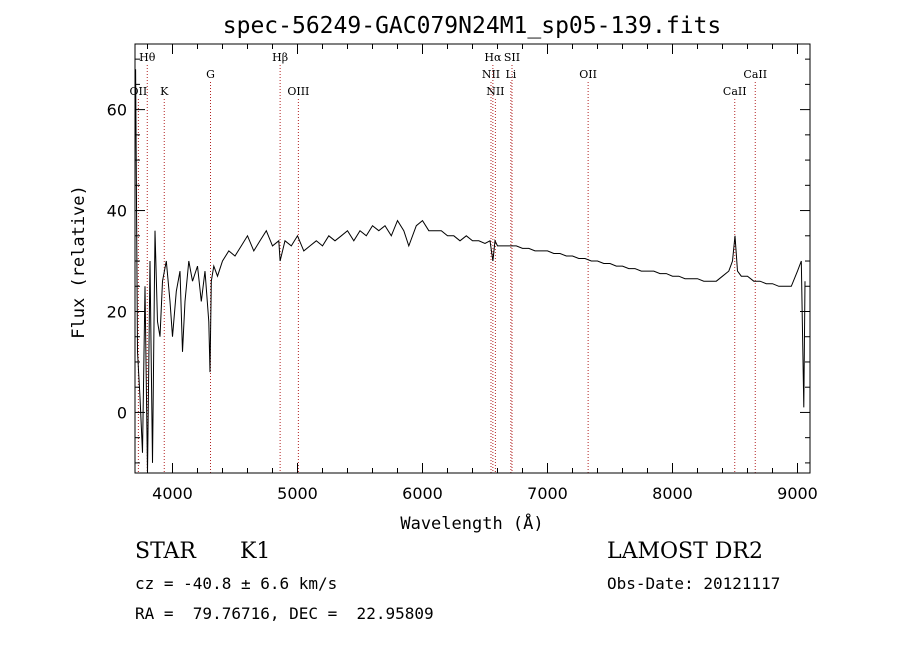 This screenshot has height=649, width=900. Describe the element at coordinates (117, 110) in the screenshot. I see `y-tick-label-3: 60` at that location.